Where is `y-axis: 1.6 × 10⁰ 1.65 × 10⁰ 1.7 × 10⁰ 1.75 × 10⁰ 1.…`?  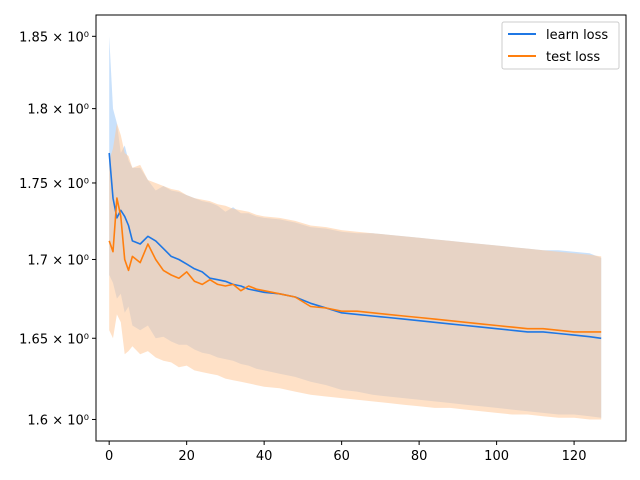
y-axis: 1.6 × 10⁰ 1.65 × 10⁰ 1.7 × 10⁰ 1.75 × 10⁰ 1.… is located at coordinates (57, 229).